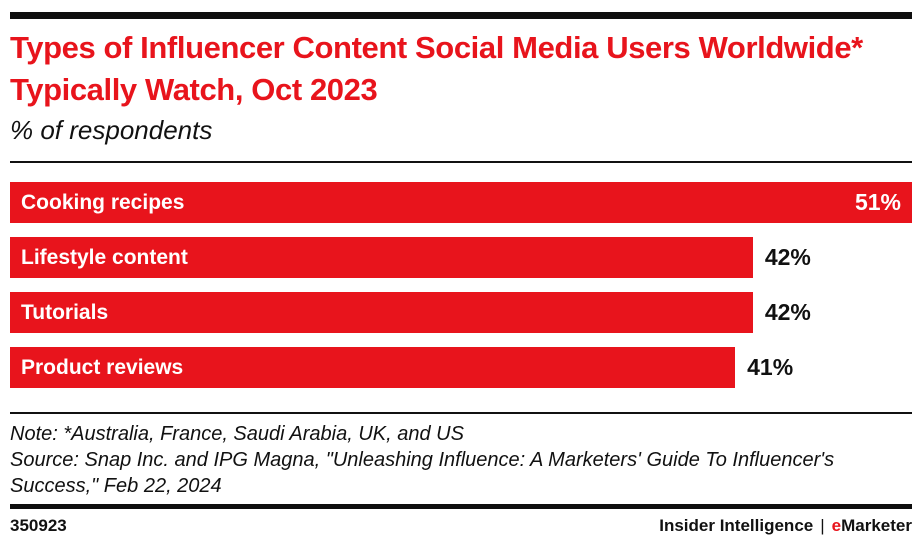 This screenshot has width=922, height=544. Describe the element at coordinates (103, 202) in the screenshot. I see `bar-category-label: Cooking recipes` at that location.